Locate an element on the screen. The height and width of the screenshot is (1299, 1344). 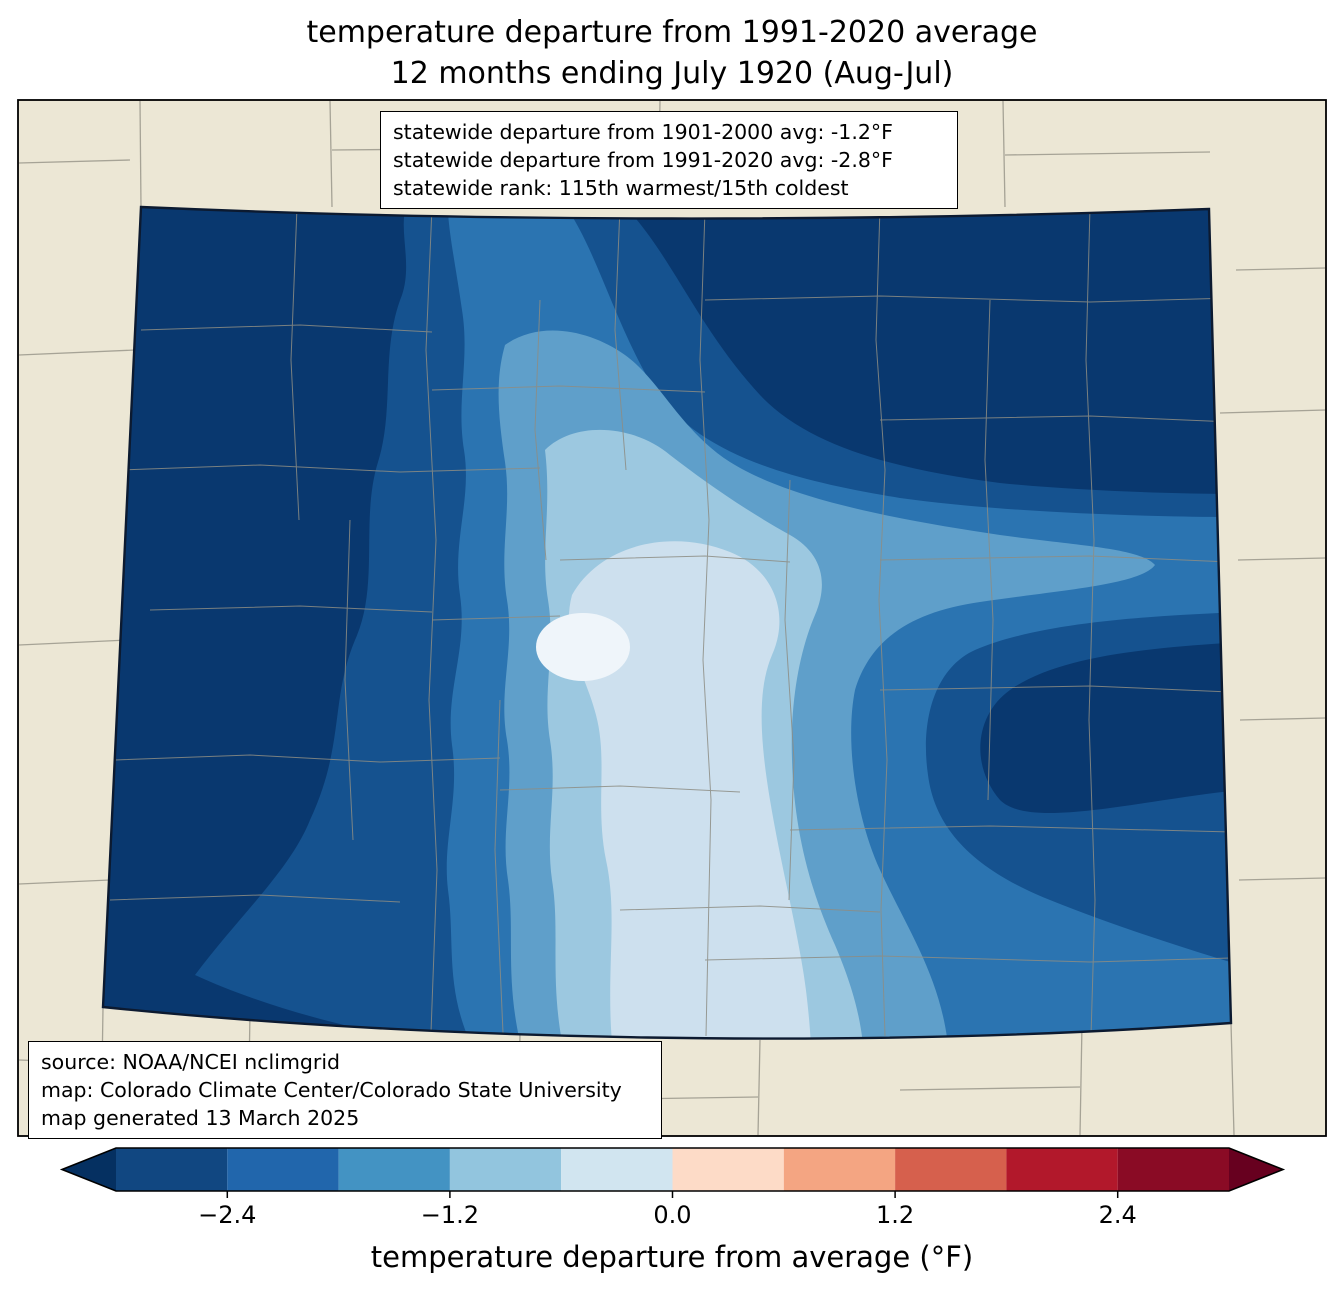
tick-label: −1.2 is located at coordinates (450, 1215).